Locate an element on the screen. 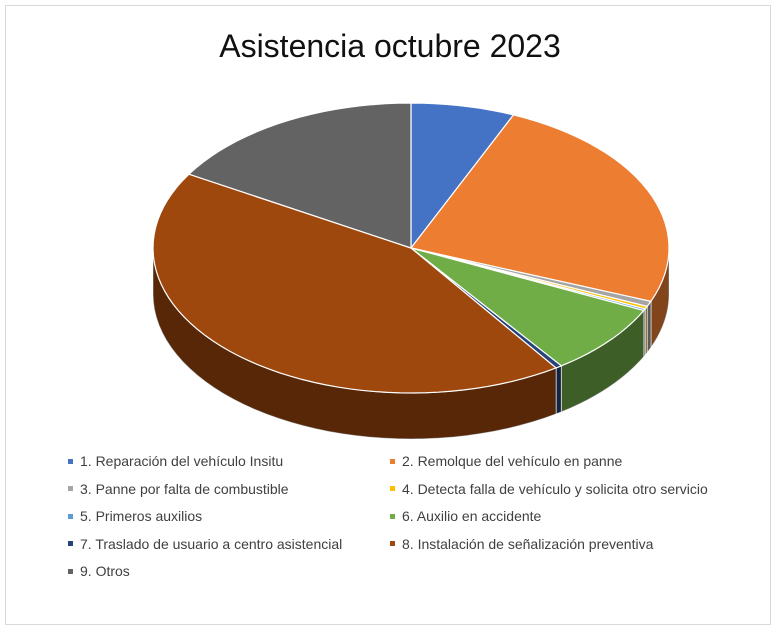  legend-label: 6. Auxilio en accidente is located at coordinates (472, 516).